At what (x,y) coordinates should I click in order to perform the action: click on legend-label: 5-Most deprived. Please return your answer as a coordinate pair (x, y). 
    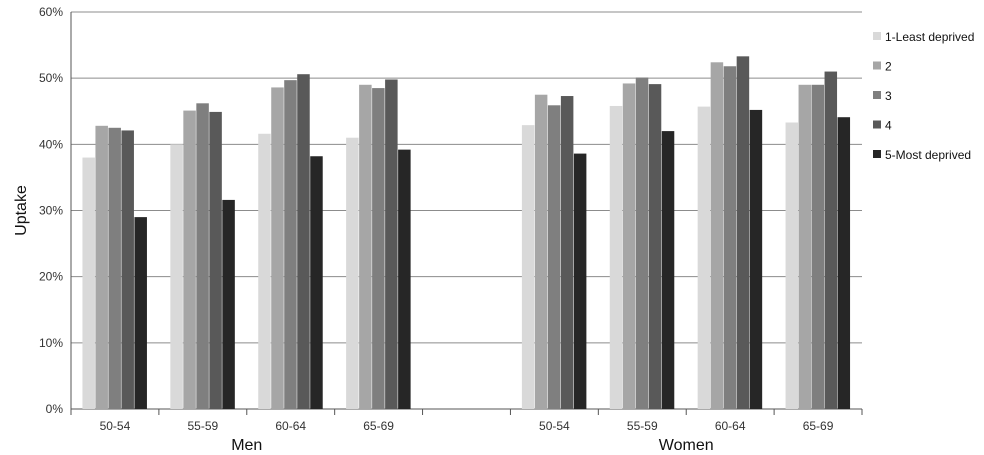
    Looking at the image, I should click on (928, 155).